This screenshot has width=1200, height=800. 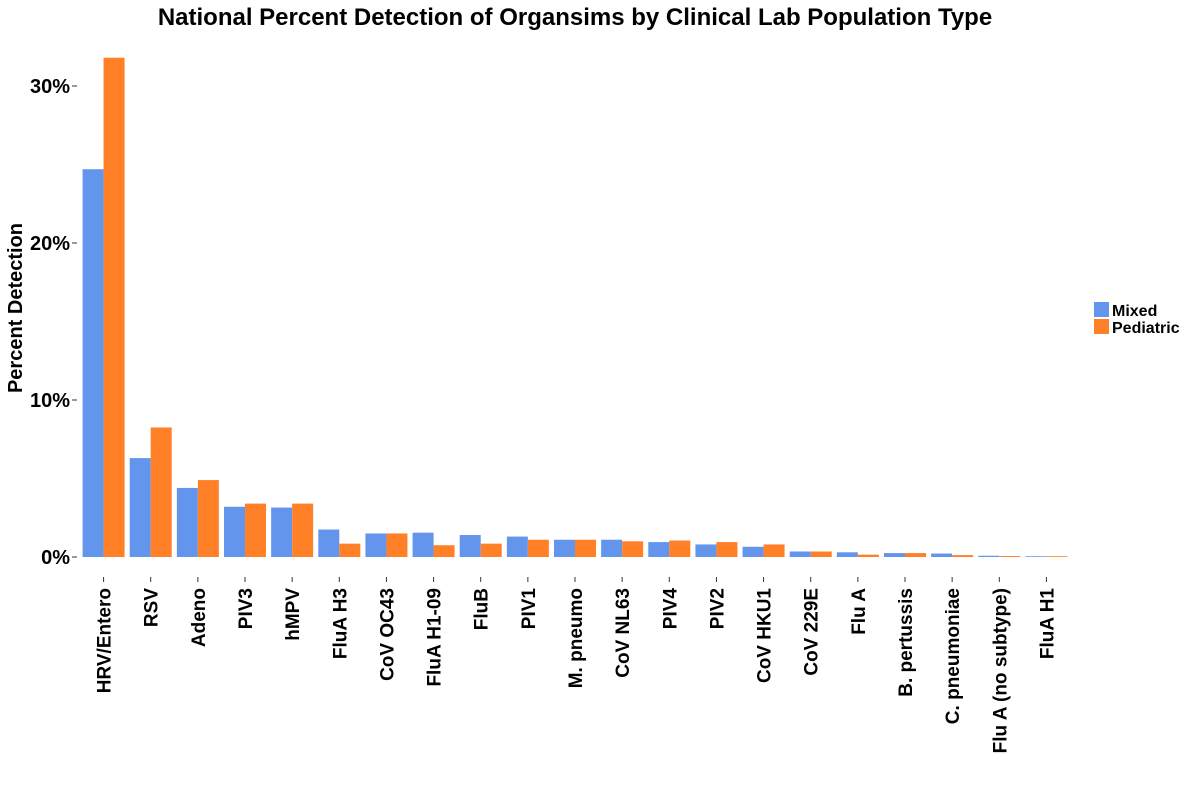 I want to click on legend-swatch-mixed, so click(x=1101, y=309).